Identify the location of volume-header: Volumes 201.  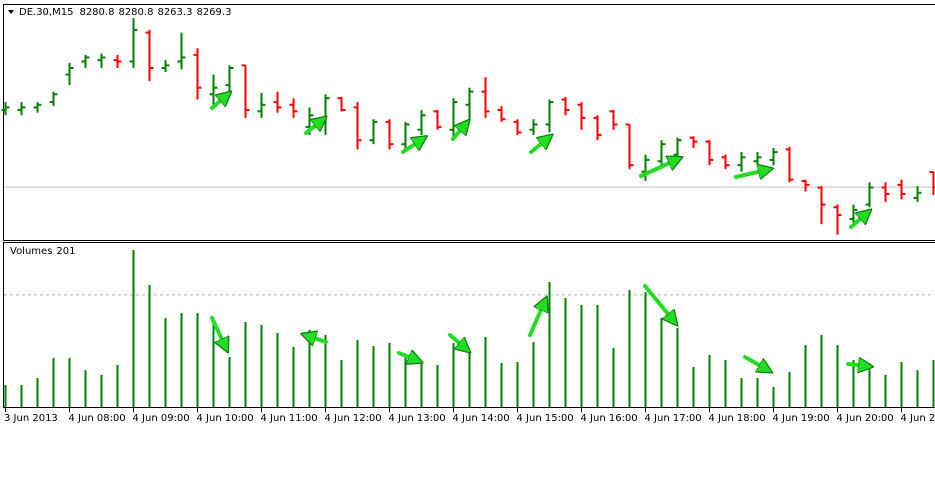
(43, 251).